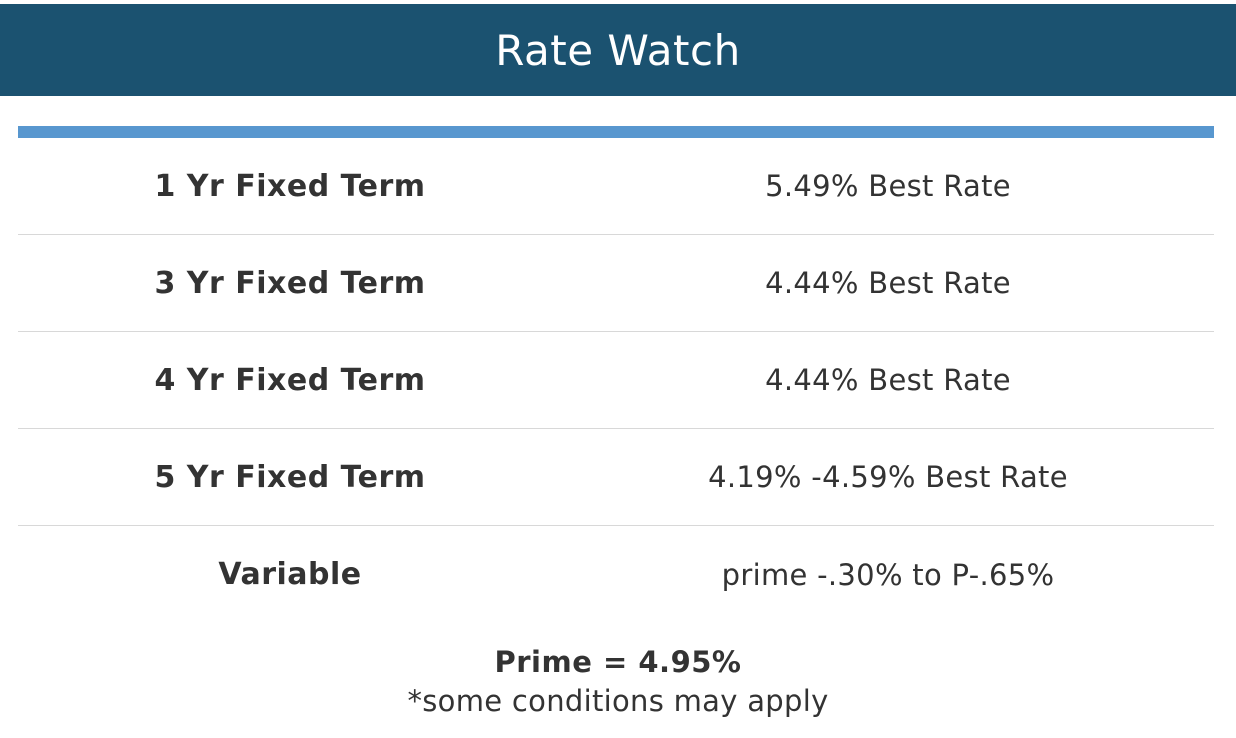  Describe the element at coordinates (888, 186) in the screenshot. I see `rate-value: 5.49% Best Rate` at that location.